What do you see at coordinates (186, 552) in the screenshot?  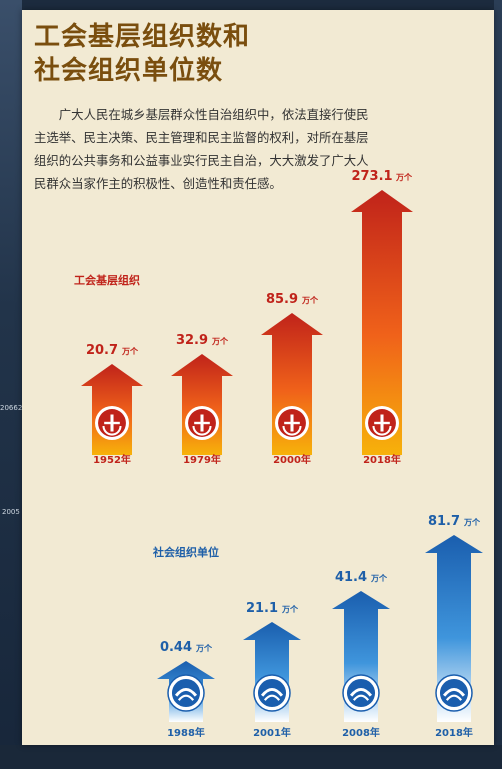 I see `social-section-label: 社会组织单位` at bounding box center [186, 552].